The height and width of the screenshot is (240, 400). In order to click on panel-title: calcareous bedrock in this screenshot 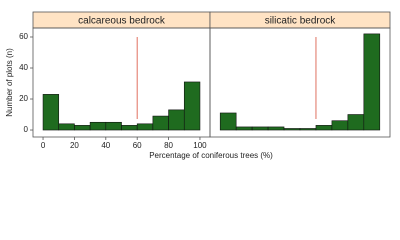, I will do `click(122, 21)`.